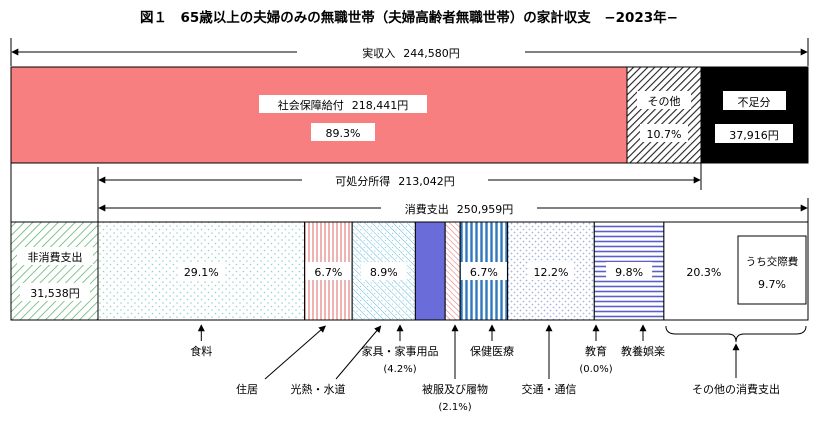  Describe the element at coordinates (459, 209) in the screenshot. I see `consumption-label: 消費支出 250,959円` at that location.